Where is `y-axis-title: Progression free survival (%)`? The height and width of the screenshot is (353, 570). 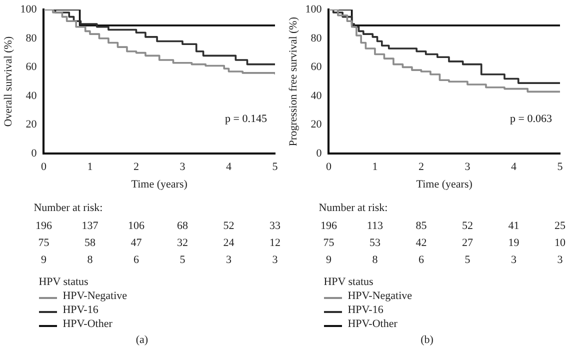 y-axis-title: Progression free survival (%) is located at coordinates (293, 81).